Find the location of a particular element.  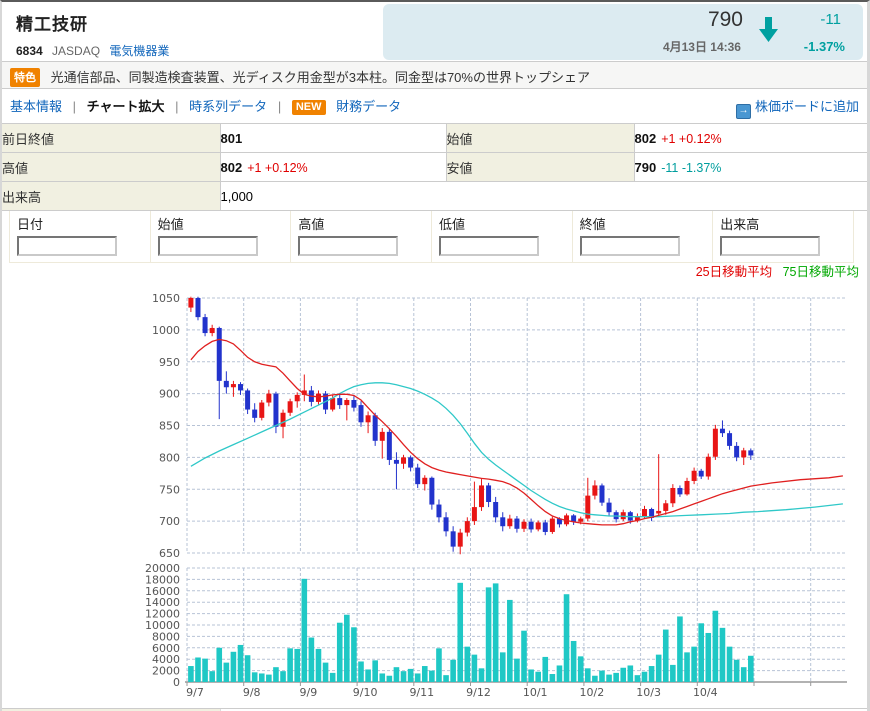

svg-text: 750 is located at coordinates (169, 489).